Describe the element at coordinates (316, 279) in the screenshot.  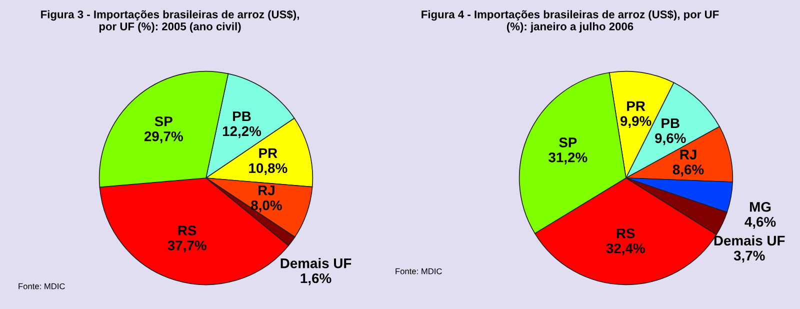
I see `data-label: 1,6%` at that location.